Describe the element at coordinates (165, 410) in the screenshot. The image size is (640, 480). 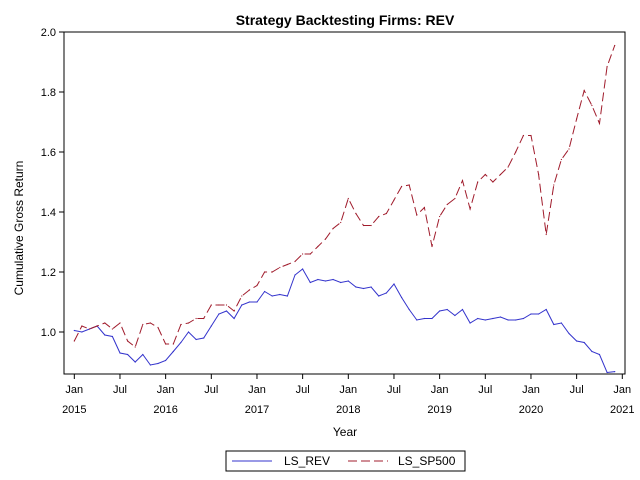
I see `x-tick-label-year: 2016` at that location.